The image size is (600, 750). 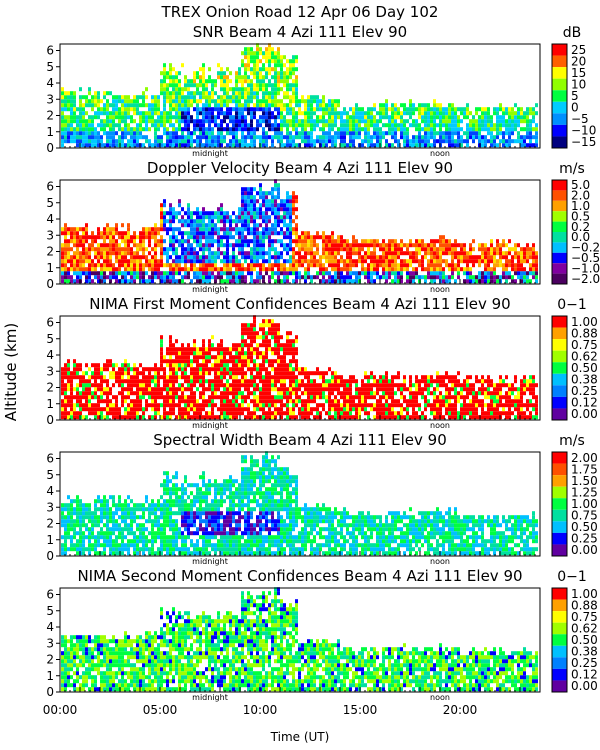 I want to click on colorbar-swatch, so click(x=559, y=216).